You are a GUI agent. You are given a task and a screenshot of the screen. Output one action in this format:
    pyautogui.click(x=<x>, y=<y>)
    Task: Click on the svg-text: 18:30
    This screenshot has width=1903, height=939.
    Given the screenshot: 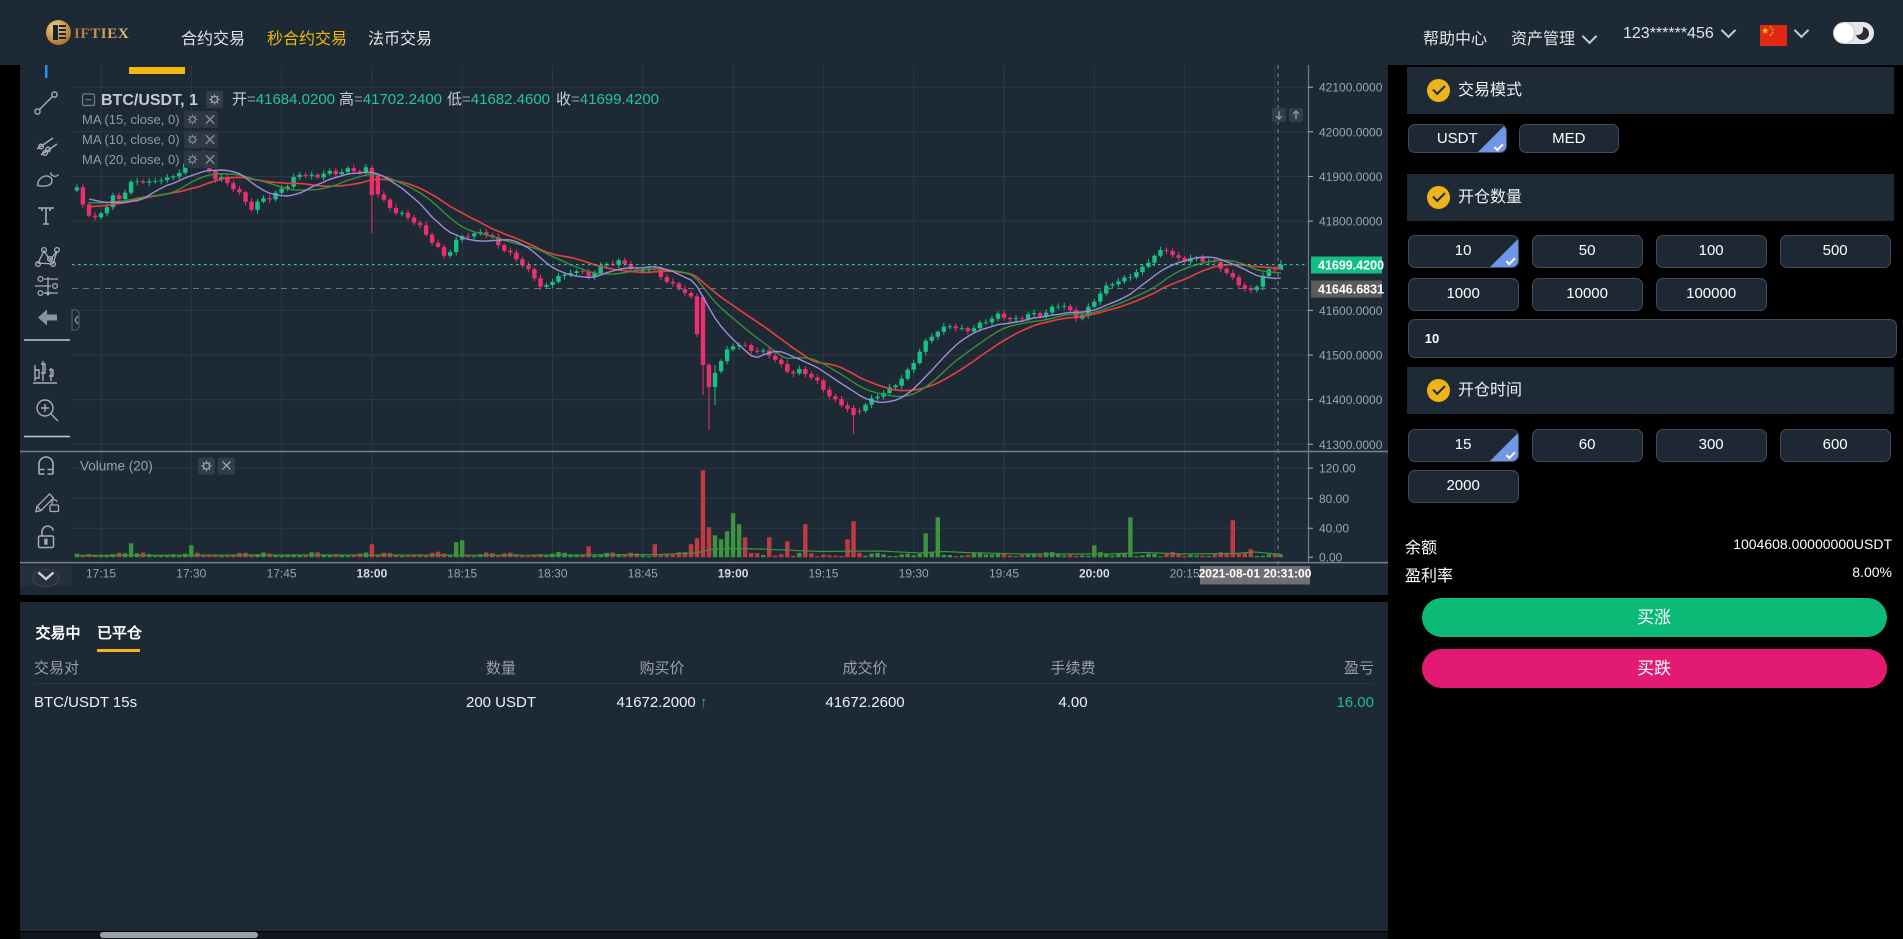 What is the action you would take?
    pyautogui.click(x=552, y=574)
    